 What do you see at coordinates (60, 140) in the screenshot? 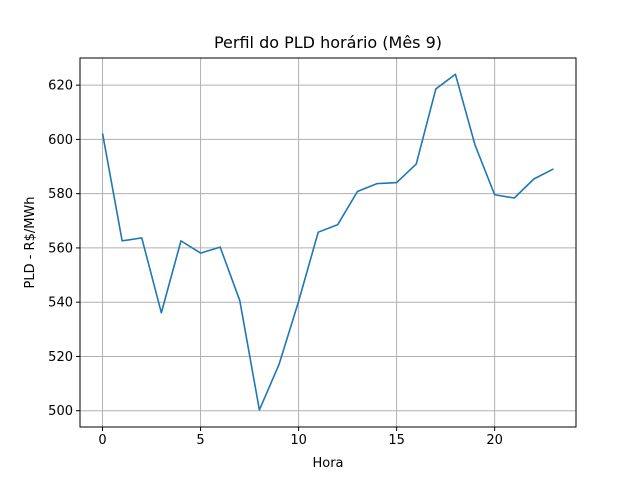
I see `y-tick-label: 600` at bounding box center [60, 140].